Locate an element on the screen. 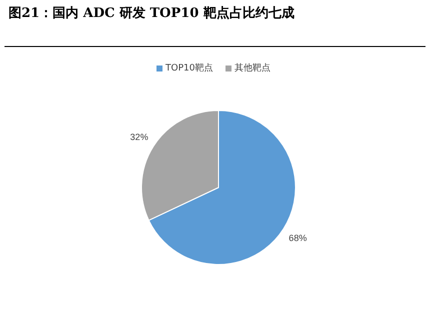 The width and height of the screenshot is (429, 333). data-label: 68% is located at coordinates (297, 237).